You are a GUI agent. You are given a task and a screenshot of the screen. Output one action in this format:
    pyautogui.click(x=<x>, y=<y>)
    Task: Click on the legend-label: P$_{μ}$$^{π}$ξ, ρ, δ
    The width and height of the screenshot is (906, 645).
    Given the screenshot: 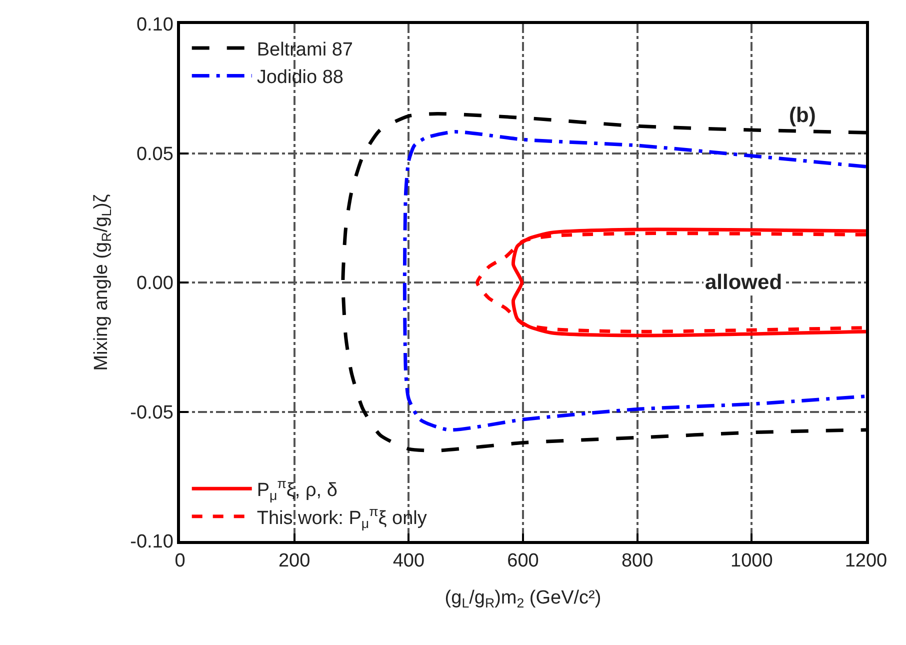 What is the action you would take?
    pyautogui.click(x=297, y=490)
    